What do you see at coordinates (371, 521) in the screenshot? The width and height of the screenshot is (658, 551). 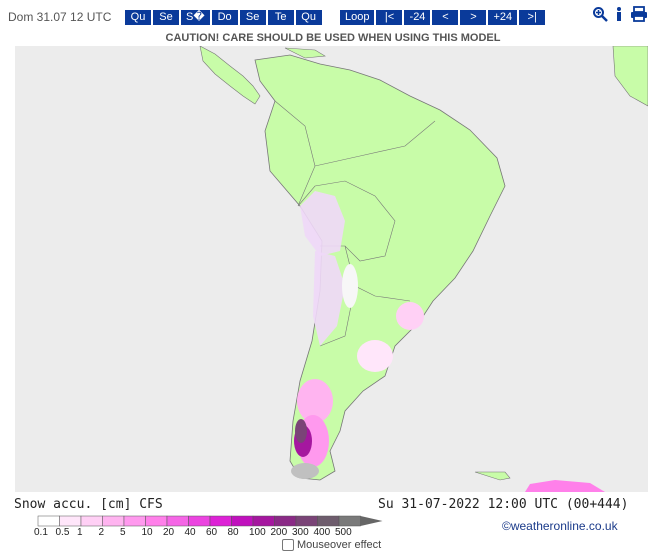 I see `legend-arrow` at bounding box center [371, 521].